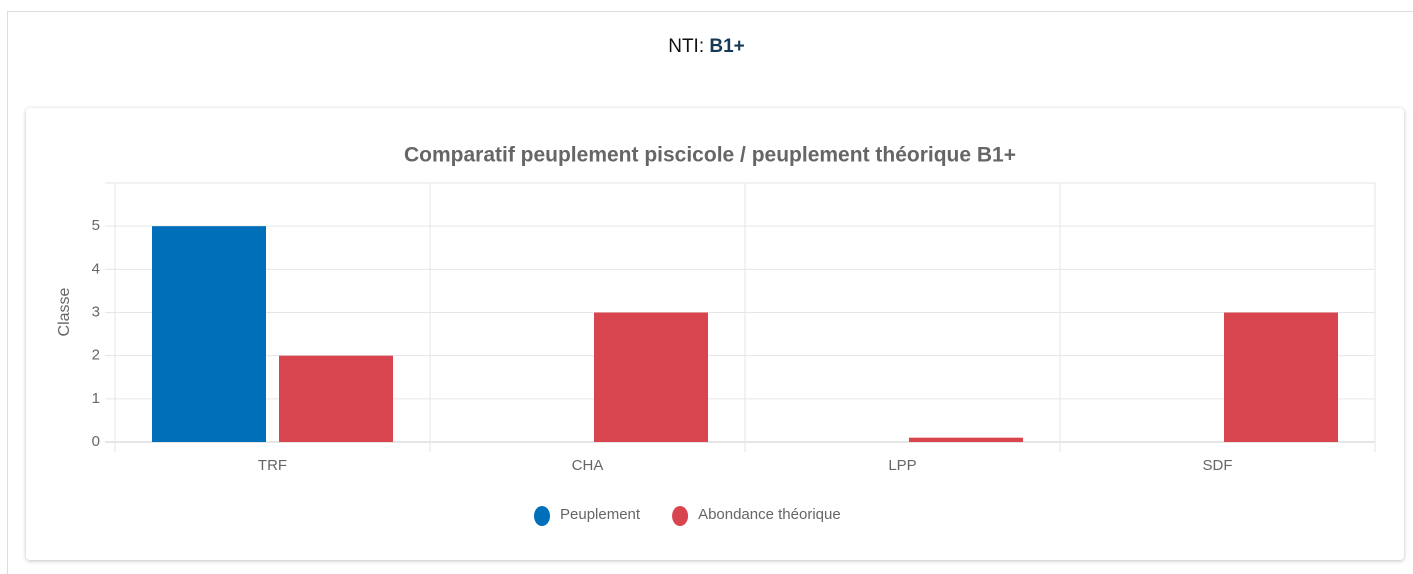 Image resolution: width=1413 pixels, height=574 pixels. I want to click on nti-value: B1+, so click(727, 46).